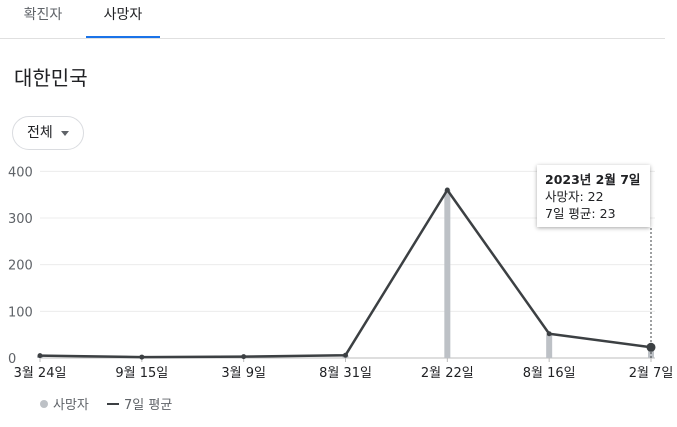  Describe the element at coordinates (20, 266) in the screenshot. I see `y-tick-label: 200` at that location.